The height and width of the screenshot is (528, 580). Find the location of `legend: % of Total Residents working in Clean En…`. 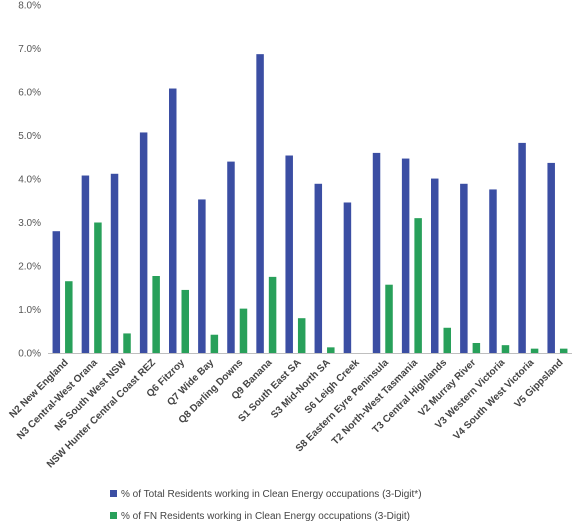

legend: % of Total Residents working in Clean En… is located at coordinates (266, 505).